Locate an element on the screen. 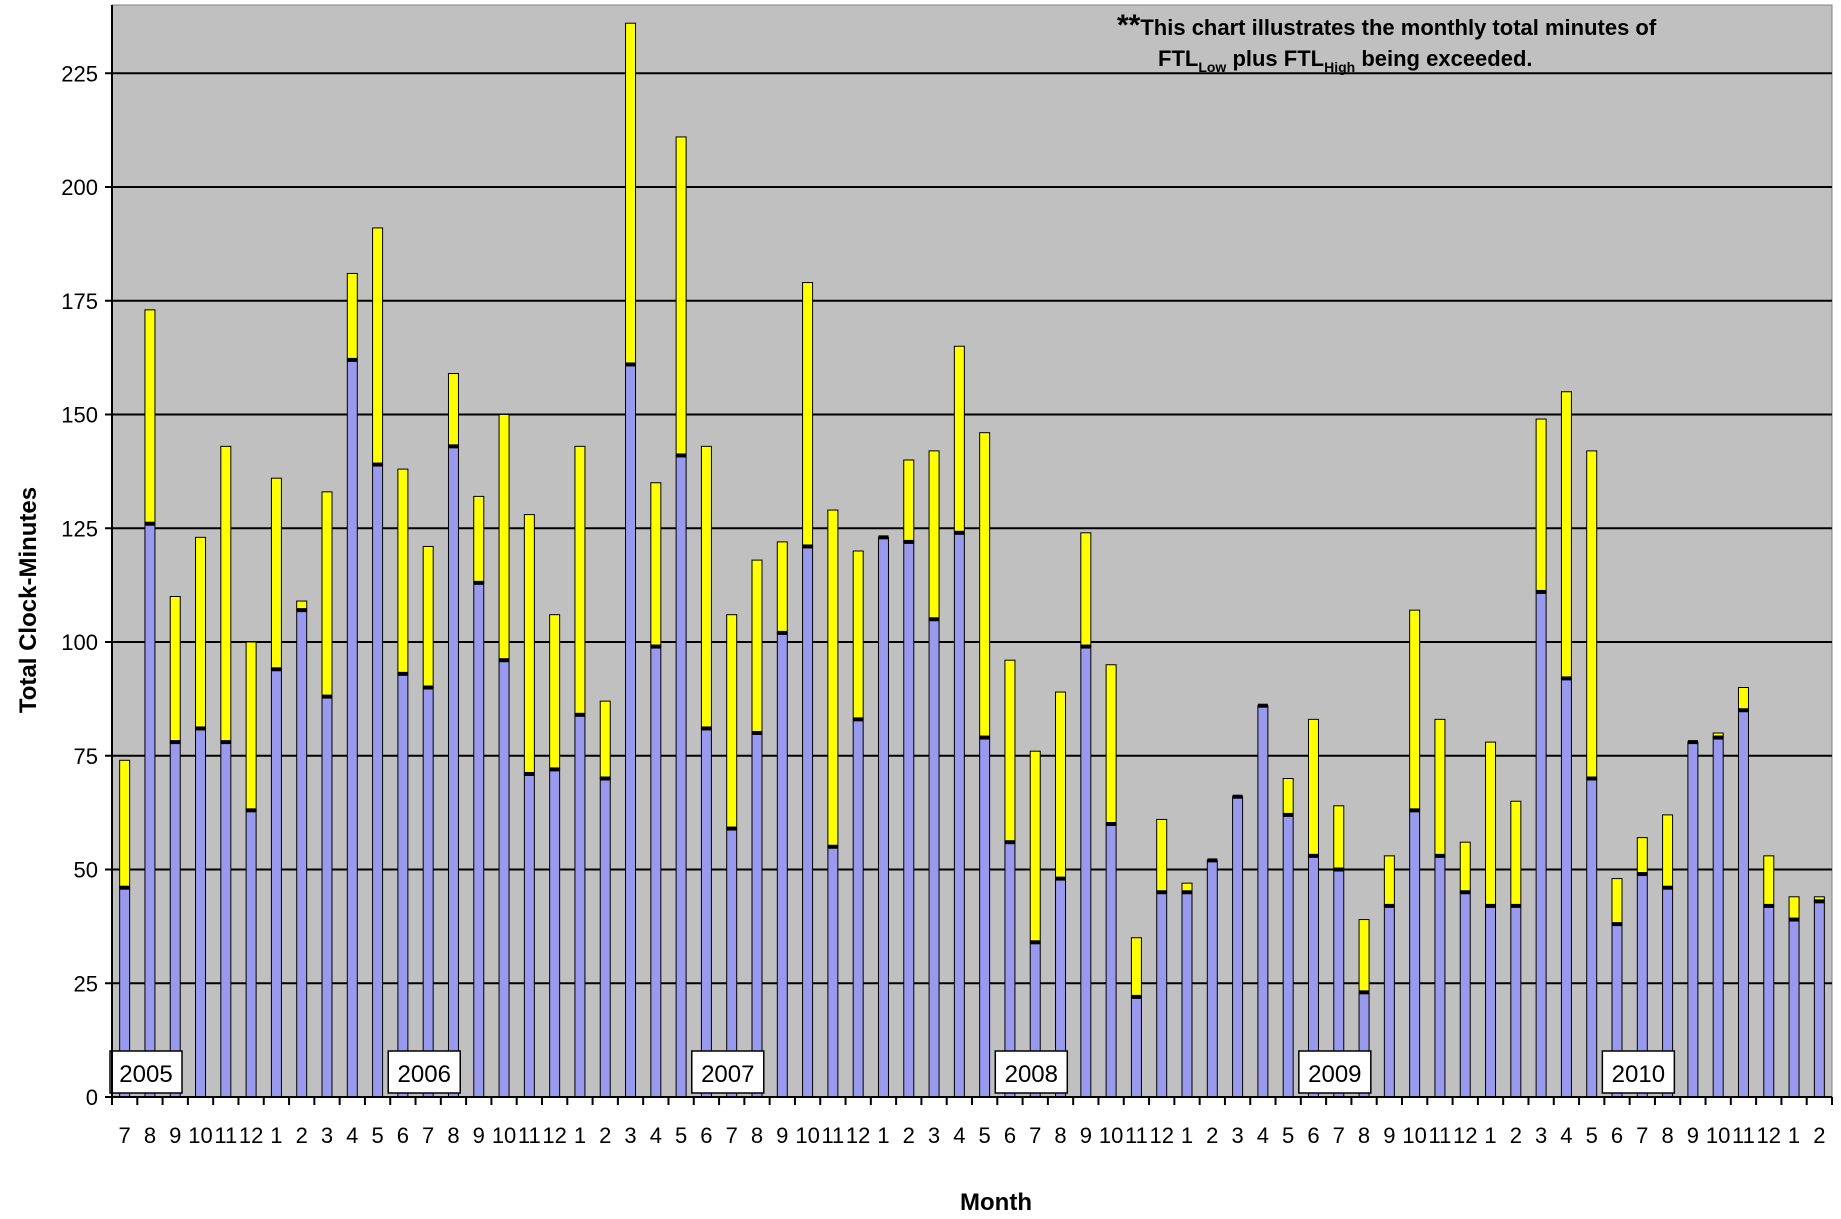 This screenshot has width=1841, height=1219. x-axis-title: Month is located at coordinates (996, 1202).